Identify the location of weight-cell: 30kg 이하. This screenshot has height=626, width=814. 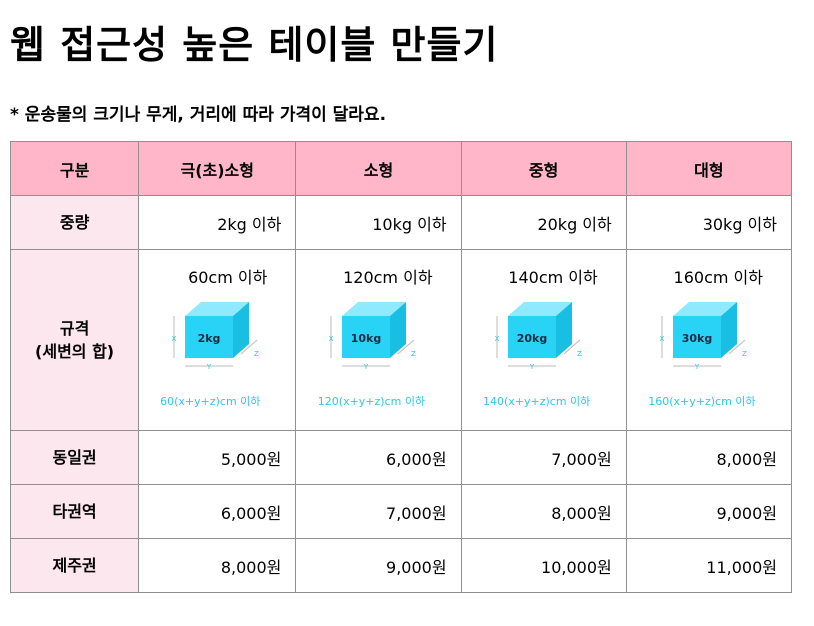
(709, 222).